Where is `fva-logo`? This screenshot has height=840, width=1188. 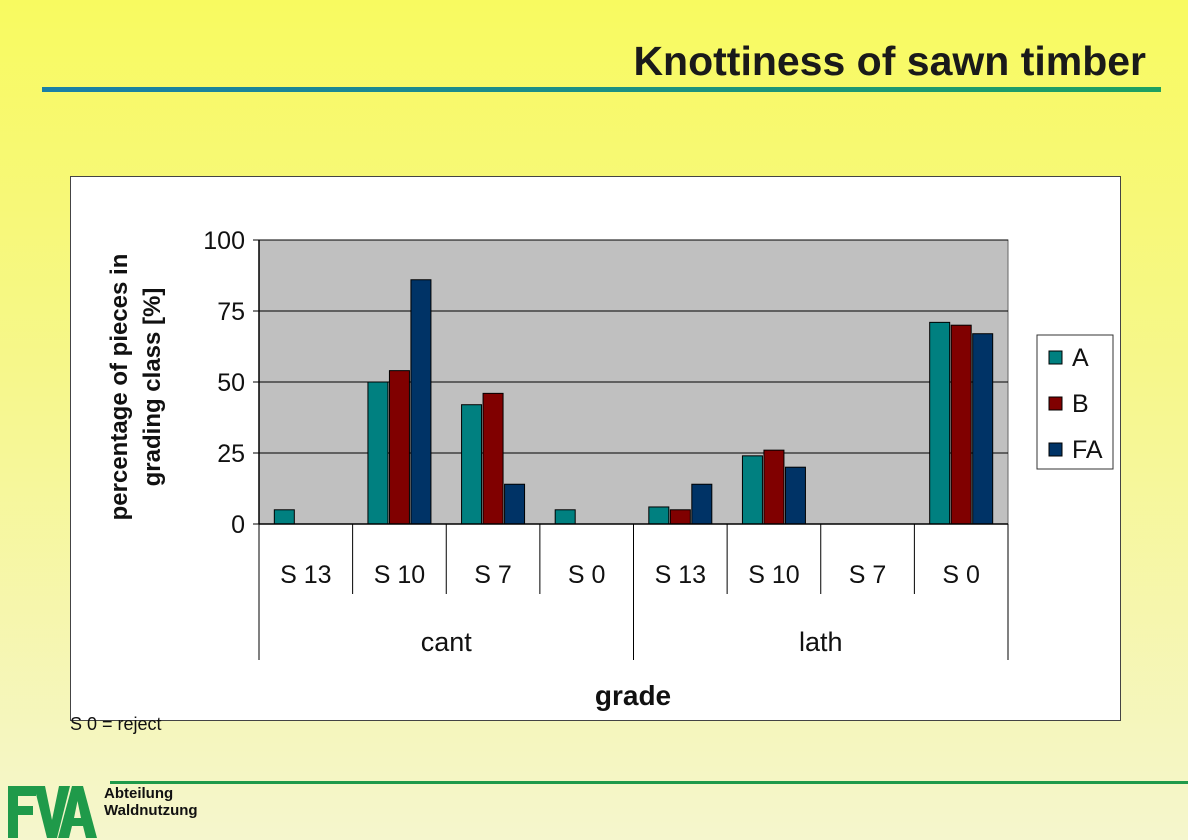
fva-logo is located at coordinates (52, 812).